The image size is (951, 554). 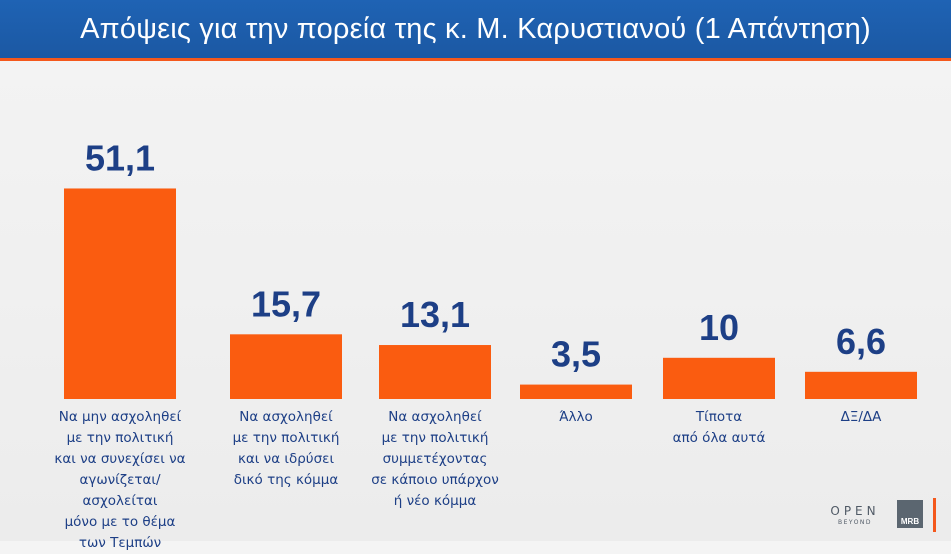 I want to click on category-label-line: ή νέο κόμμα, so click(x=435, y=501).